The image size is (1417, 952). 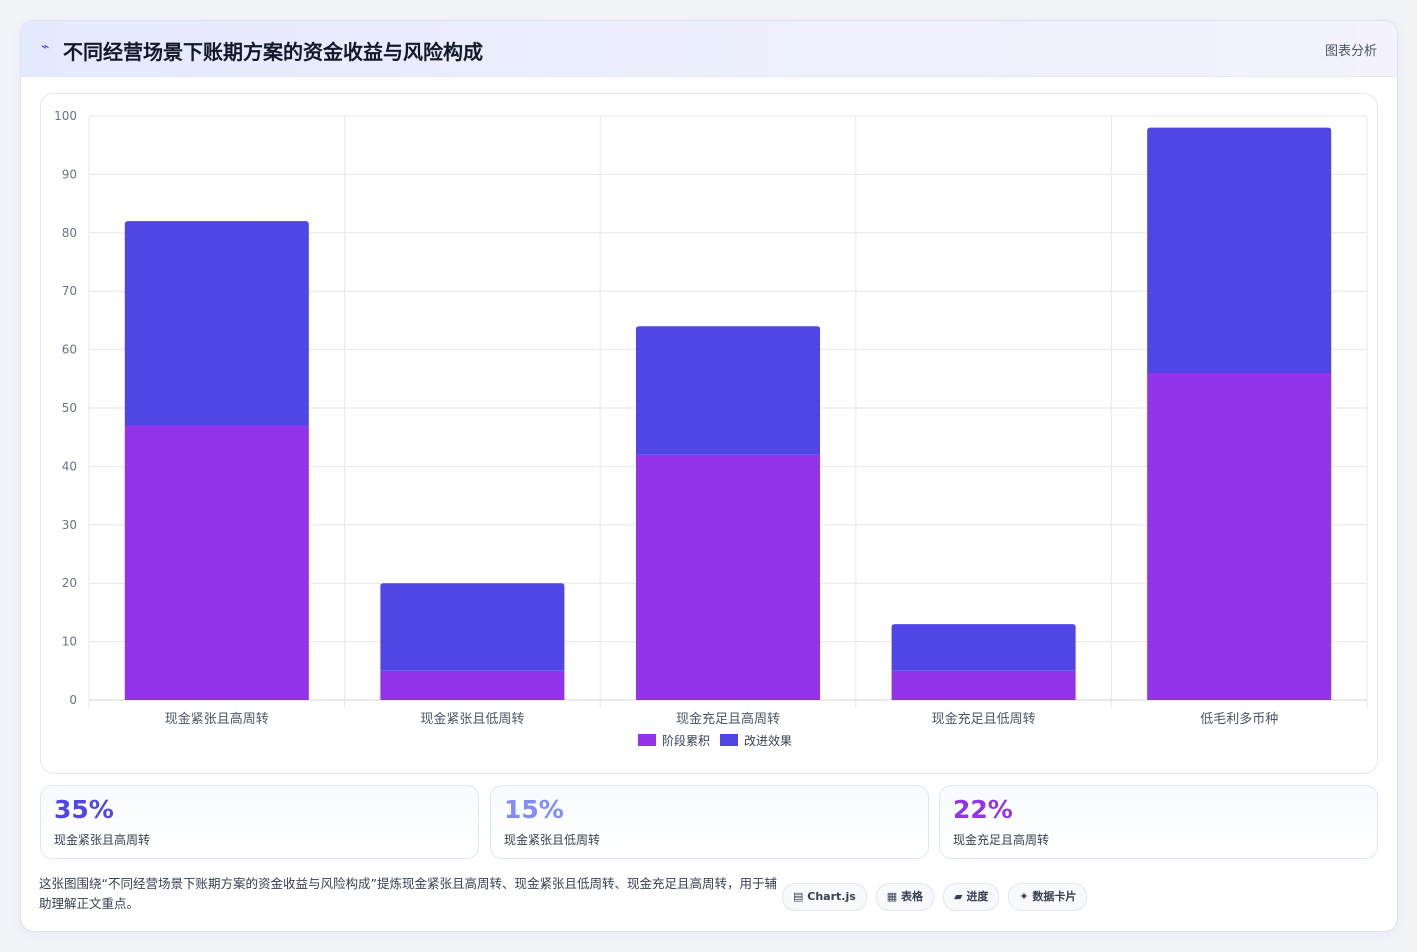 What do you see at coordinates (1350, 51) in the screenshot?
I see `header-tag: 图表分析` at bounding box center [1350, 51].